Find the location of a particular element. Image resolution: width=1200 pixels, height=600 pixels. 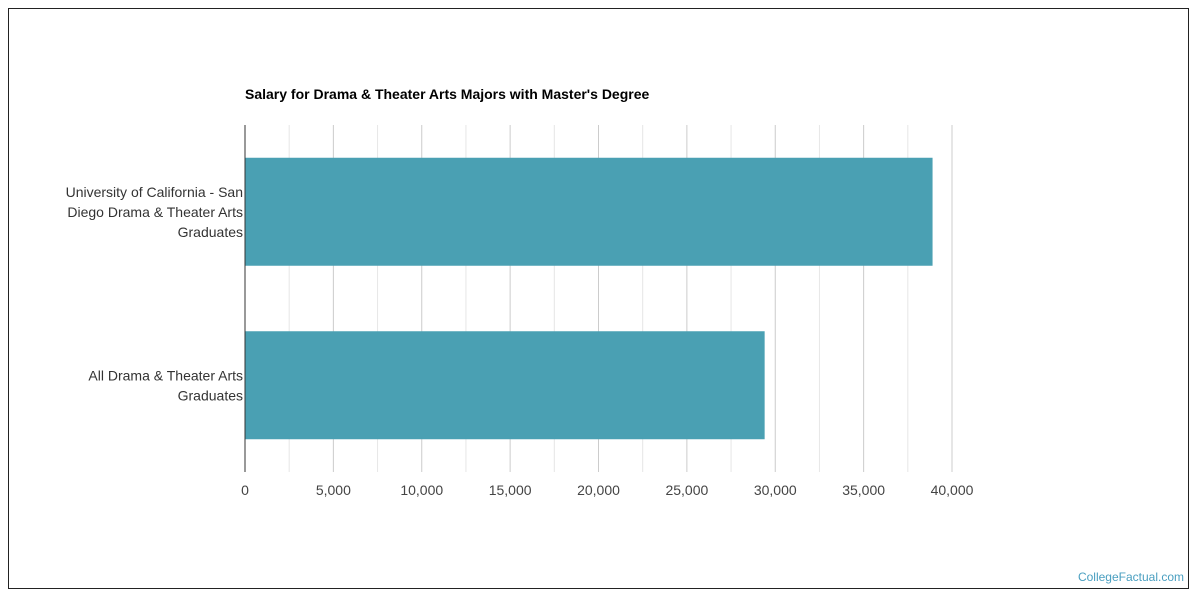

x-tick-label: 30,000 is located at coordinates (775, 490).